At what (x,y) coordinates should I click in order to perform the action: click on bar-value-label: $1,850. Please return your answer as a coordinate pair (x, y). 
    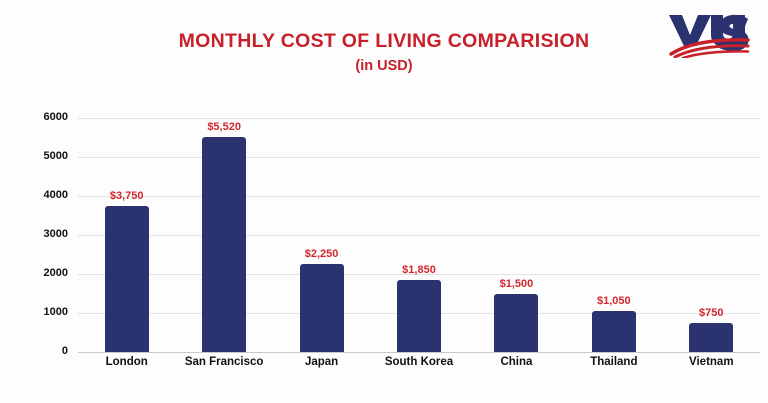
    Looking at the image, I should click on (419, 269).